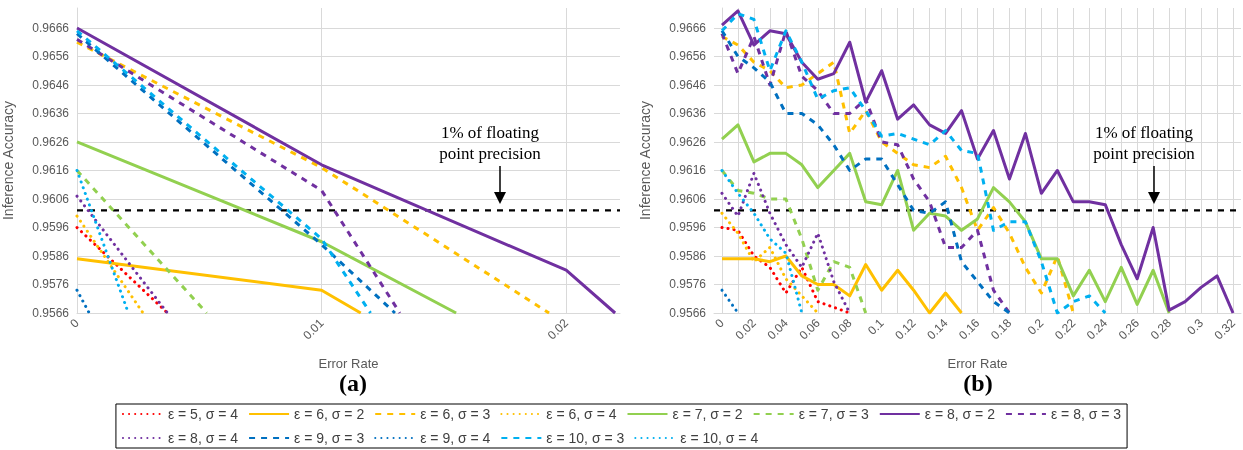  I want to click on x-tick-label: 0.08, so click(841, 329).